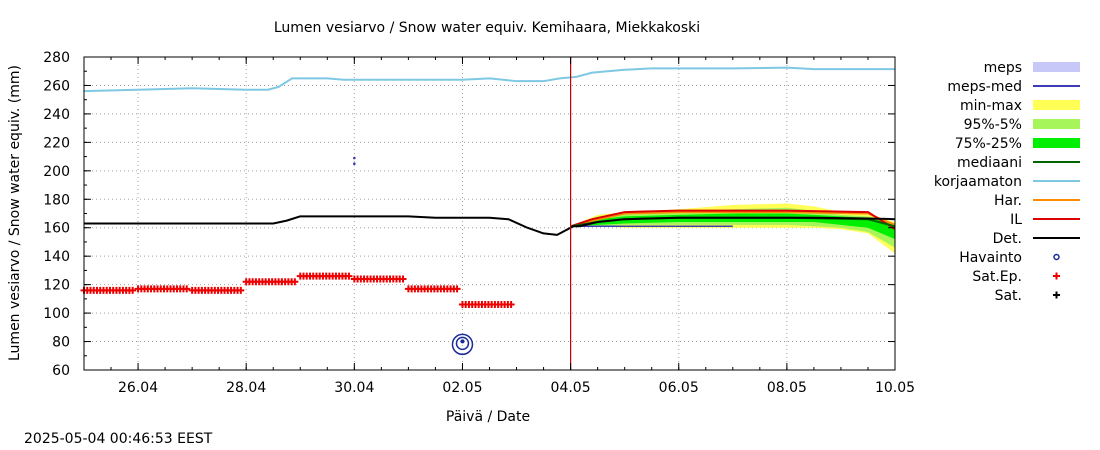 This screenshot has height=450, width=1100. I want to click on series-har, so click(733, 219).